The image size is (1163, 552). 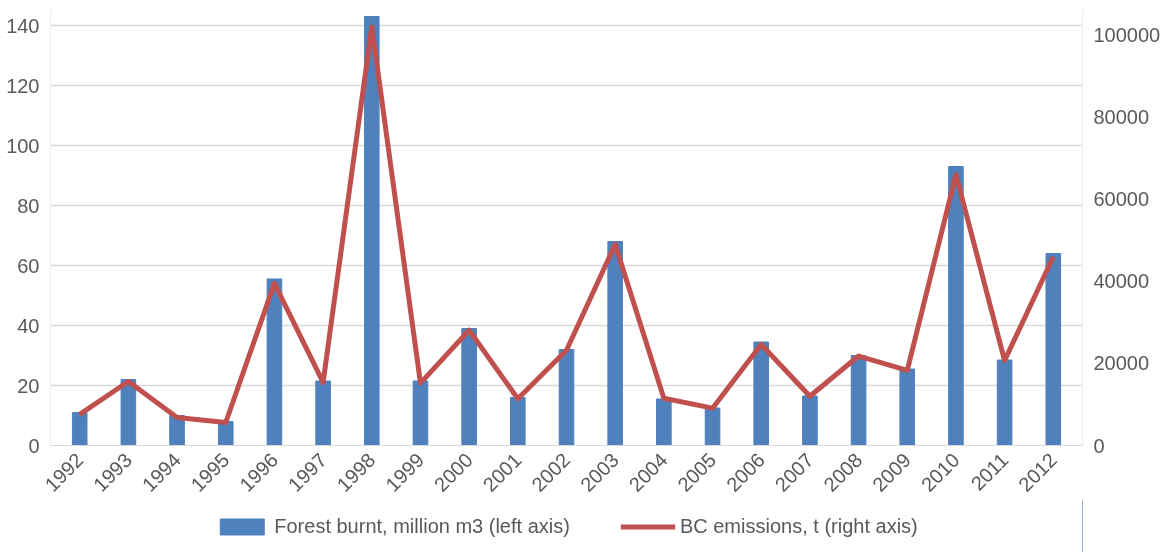 What do you see at coordinates (798, 526) in the screenshot?
I see `legend-label: BC emissions, t (right axis)` at bounding box center [798, 526].